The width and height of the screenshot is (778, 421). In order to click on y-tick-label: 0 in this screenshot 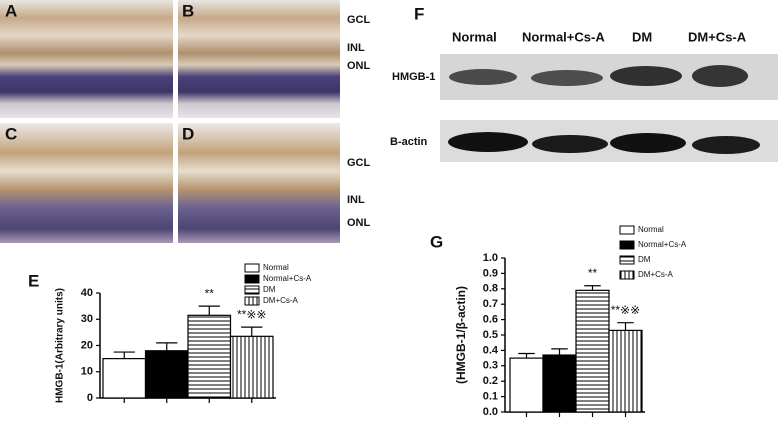, I will do `click(90, 398)`.